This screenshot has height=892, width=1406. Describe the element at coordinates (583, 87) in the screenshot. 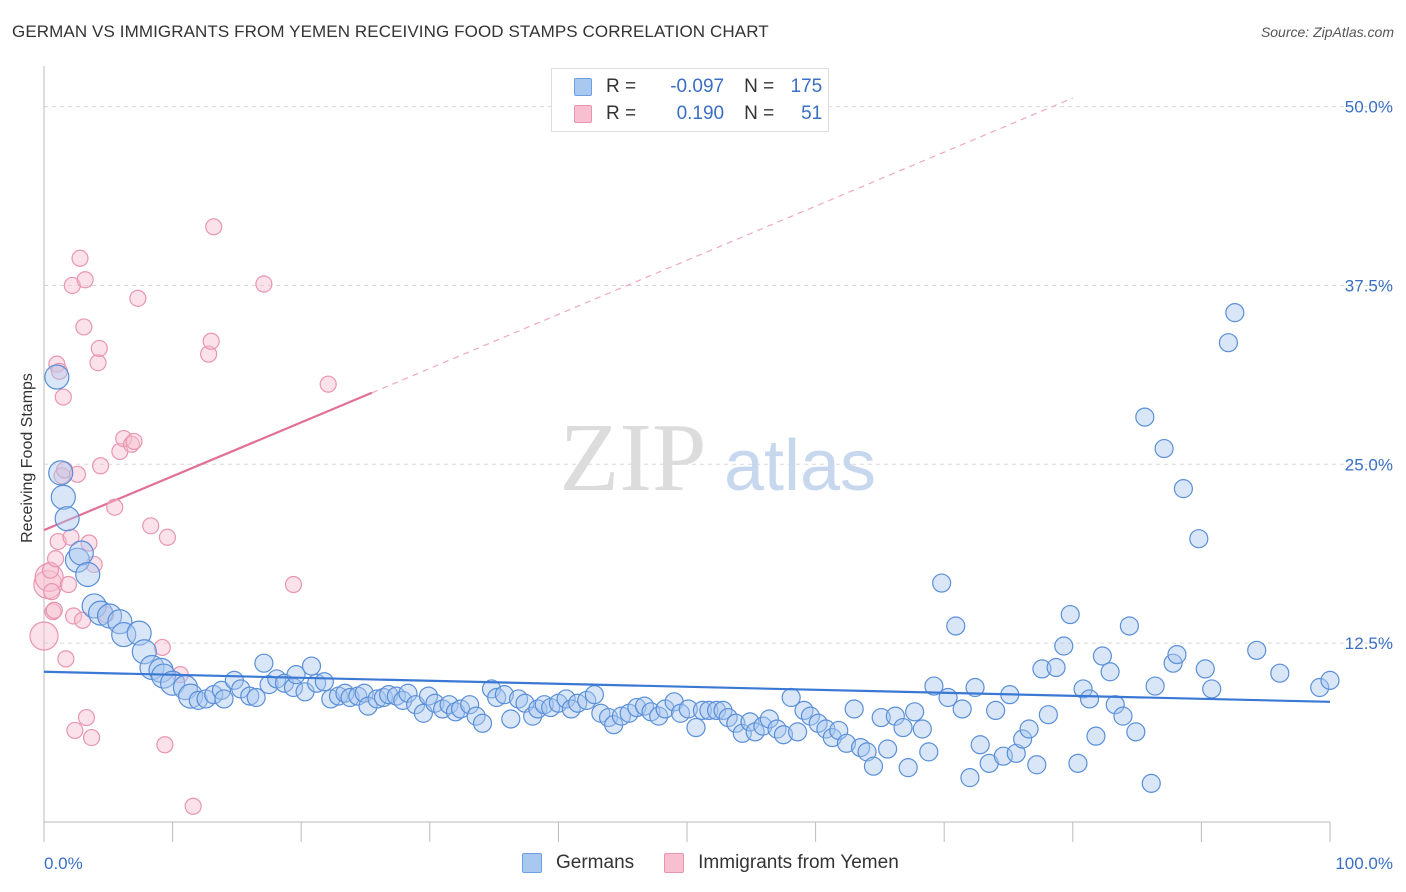

I see `germans-swatch` at that location.